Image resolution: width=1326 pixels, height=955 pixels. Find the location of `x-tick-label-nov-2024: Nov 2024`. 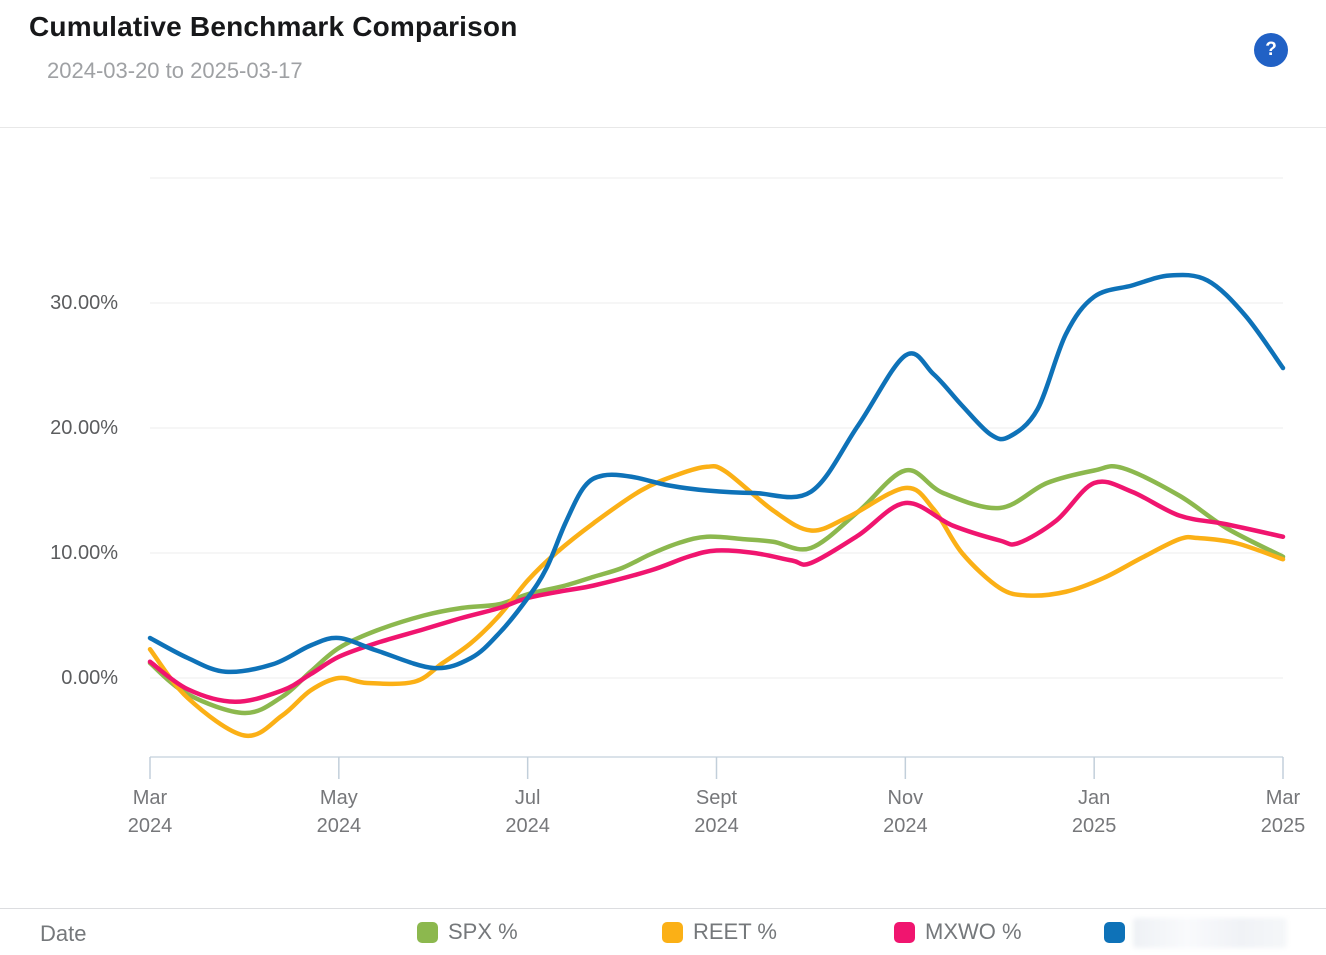

x-tick-label-nov-2024: Nov 2024 is located at coordinates (905, 812).